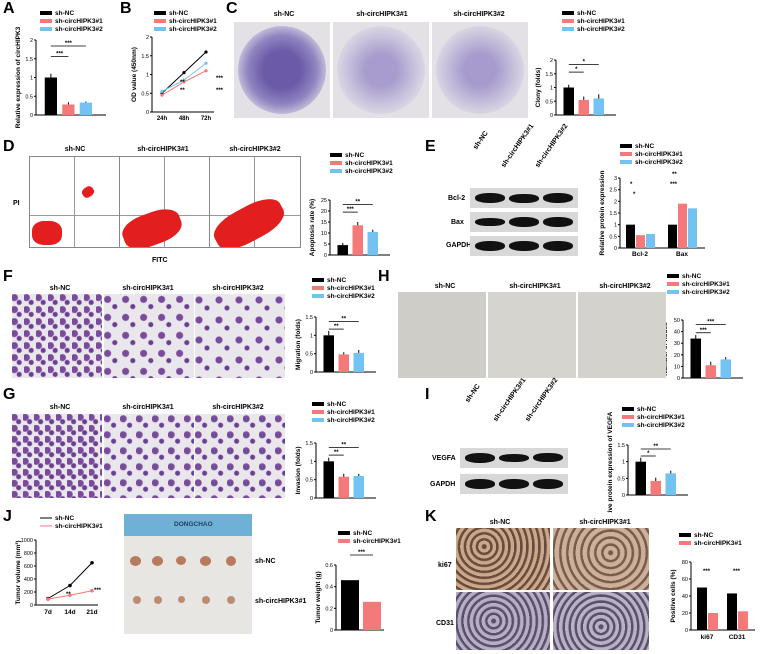 Image resolution: width=768 pixels, height=654 pixels. What do you see at coordinates (318, 597) in the screenshot?
I see `chart-j2-ylabel: Tumor weight (g)` at bounding box center [318, 597].